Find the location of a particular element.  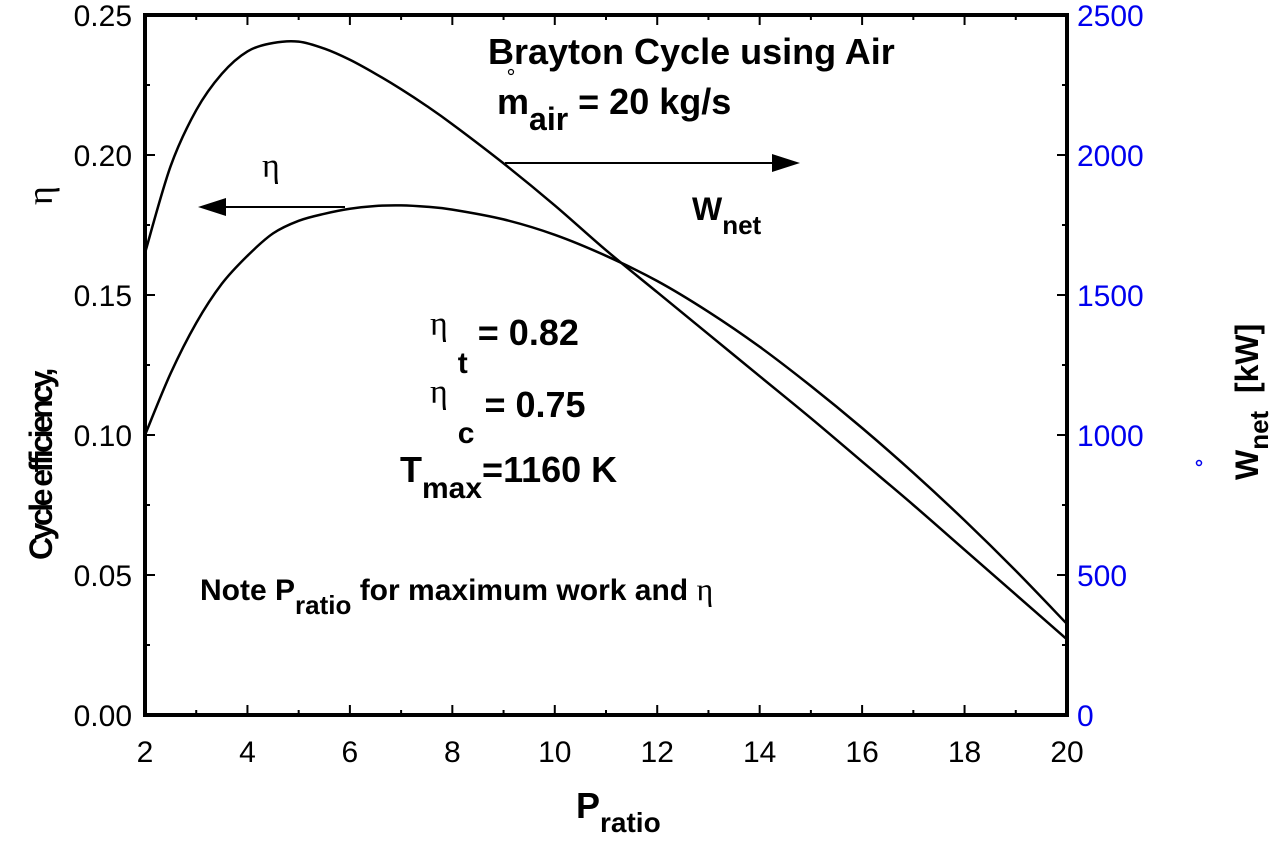

note-symbol: η is located at coordinates (704, 589).